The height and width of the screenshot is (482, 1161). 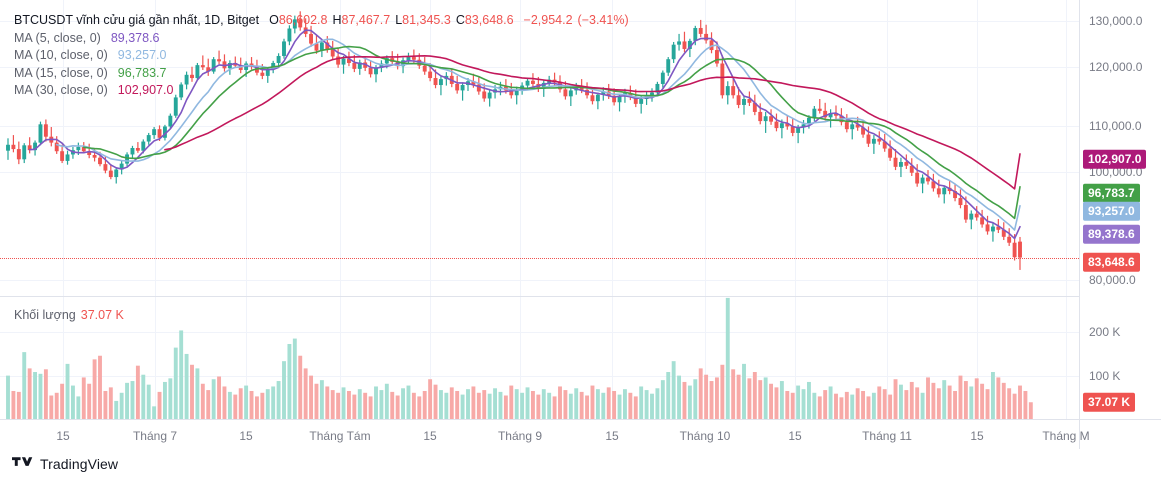 What do you see at coordinates (539, 67) in the screenshot?
I see `grid-line-horizontal` at bounding box center [539, 67].